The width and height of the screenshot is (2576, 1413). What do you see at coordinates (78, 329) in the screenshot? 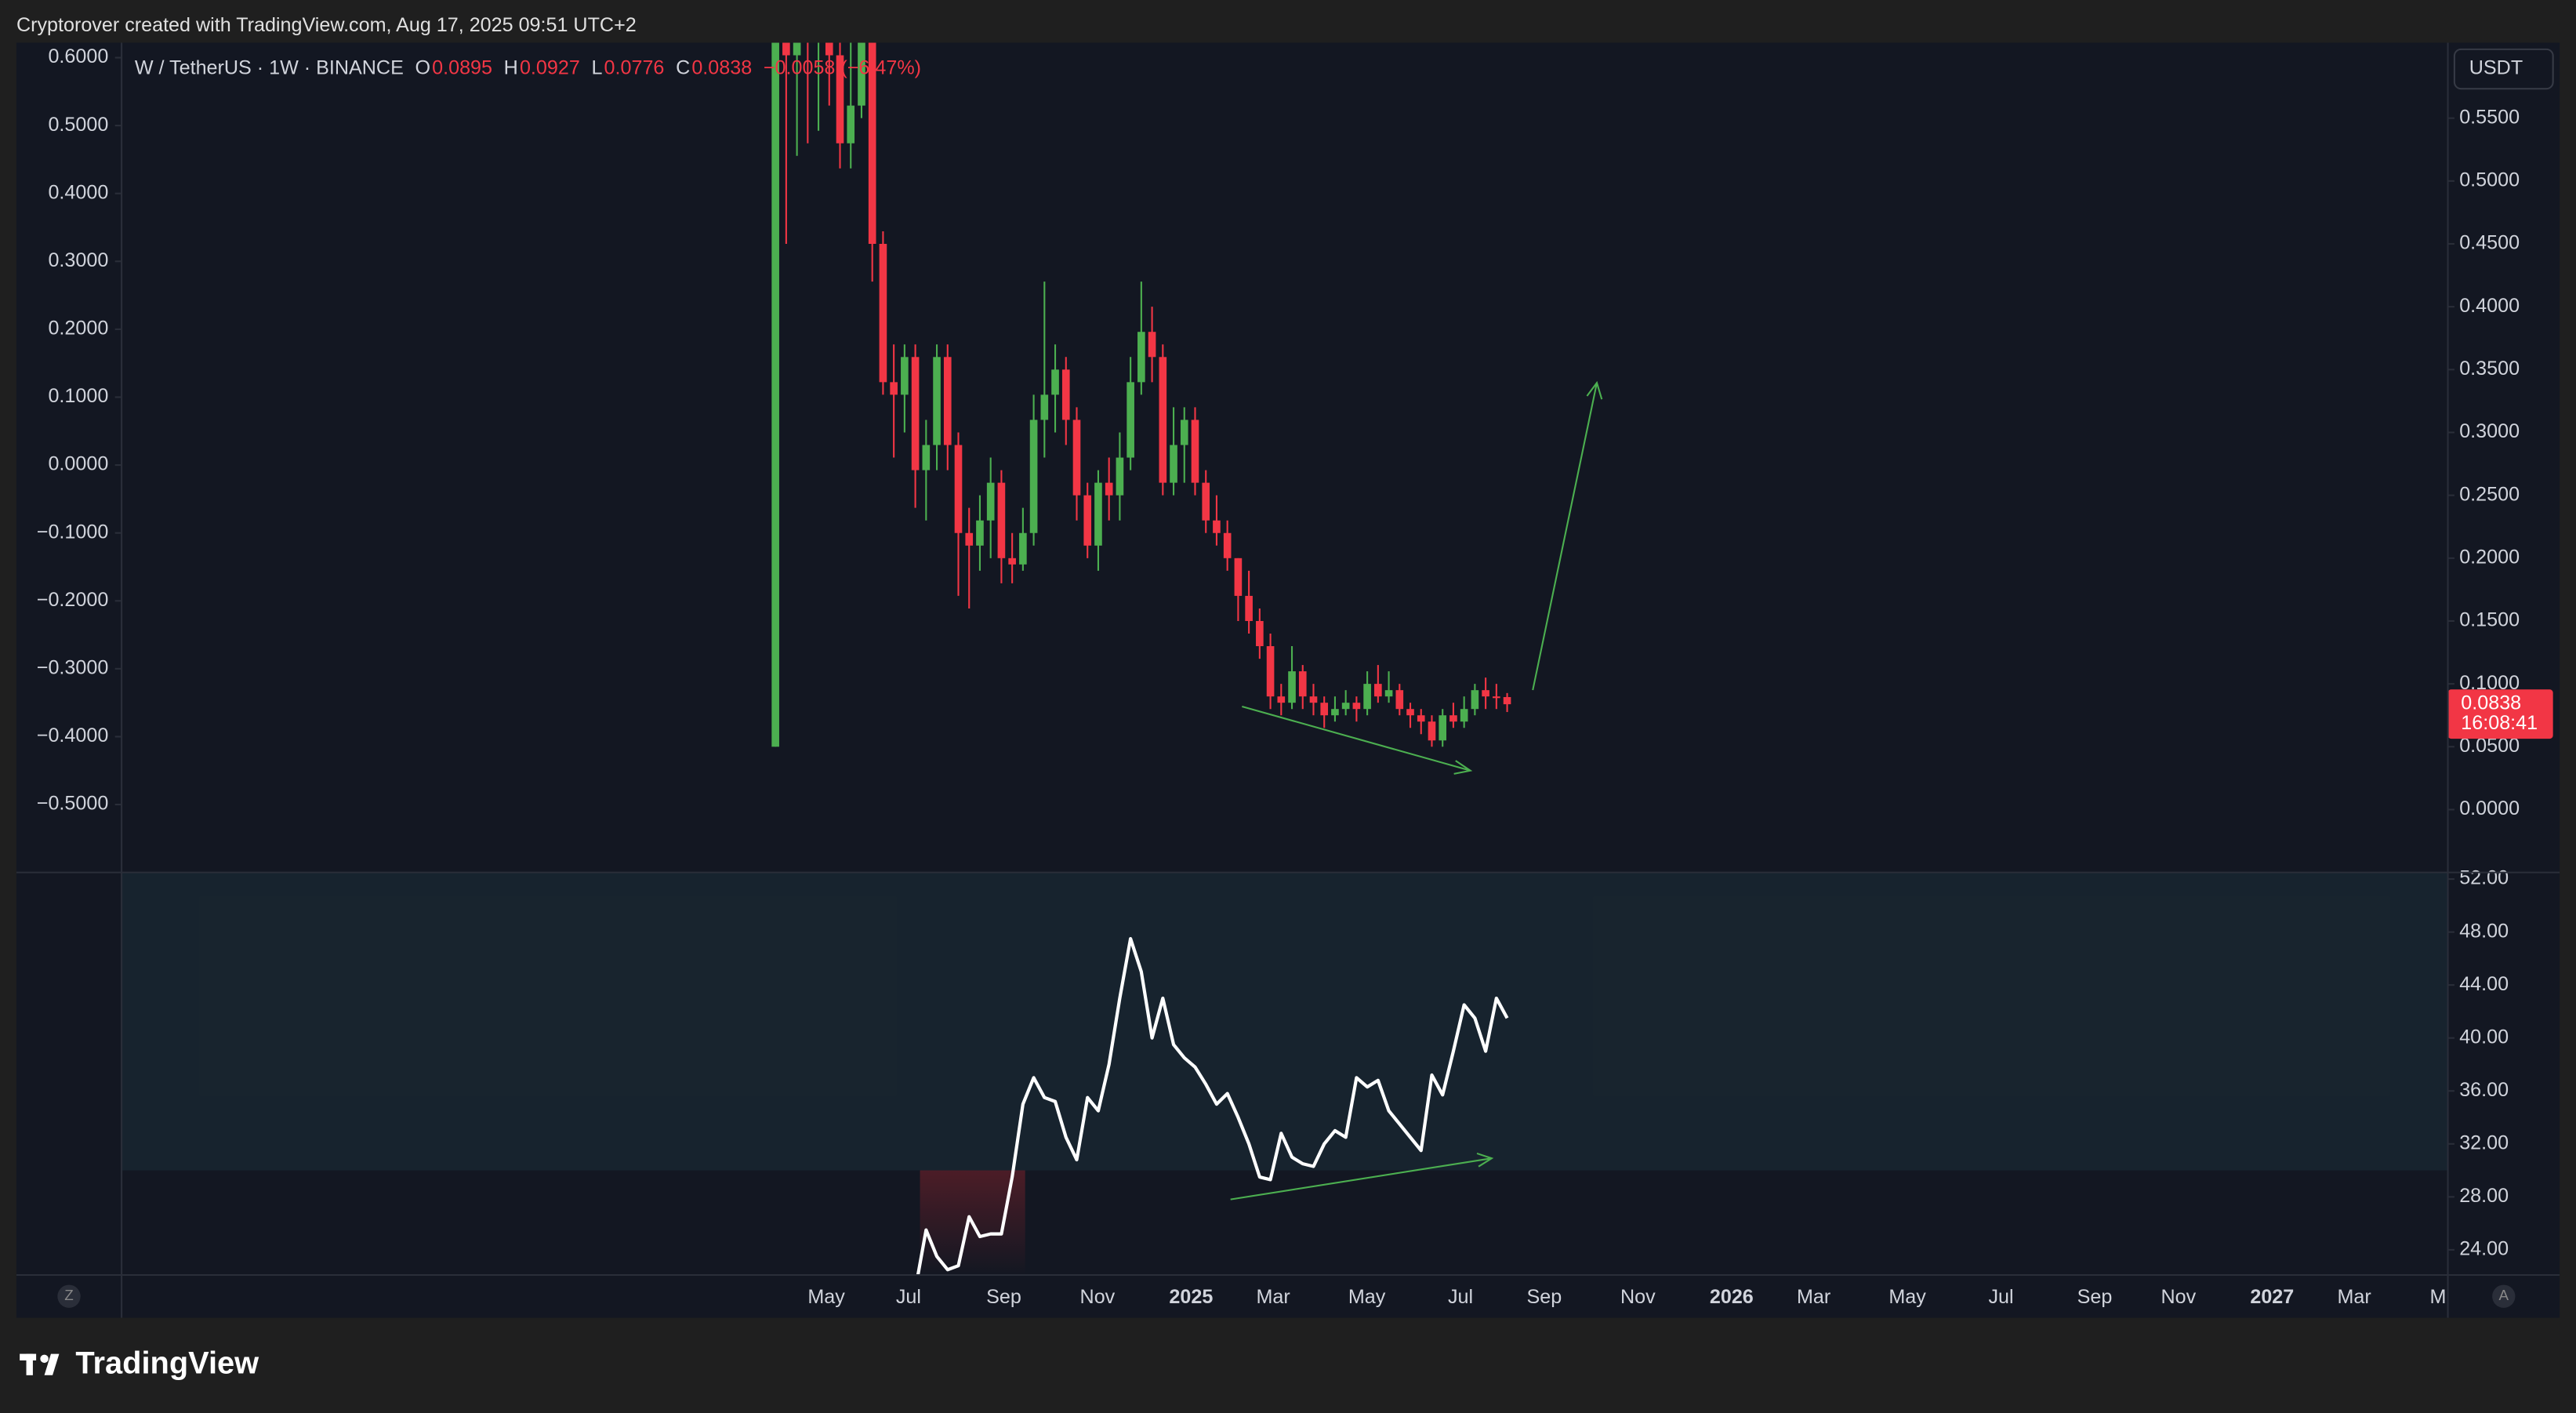
I see `y2-tick-label: 0.2000` at bounding box center [78, 329].